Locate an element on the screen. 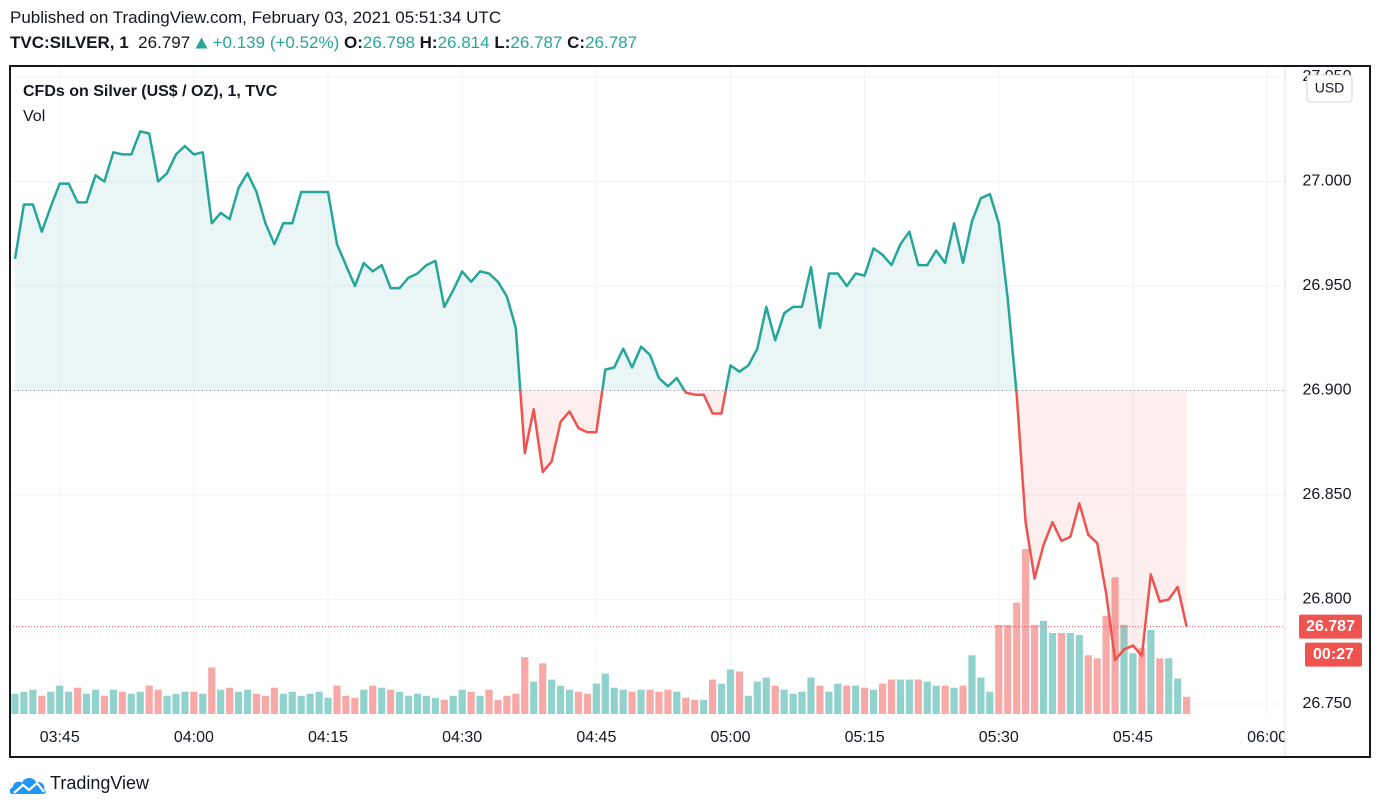 The image size is (1381, 812). ohlc-label: L: is located at coordinates (502, 42).